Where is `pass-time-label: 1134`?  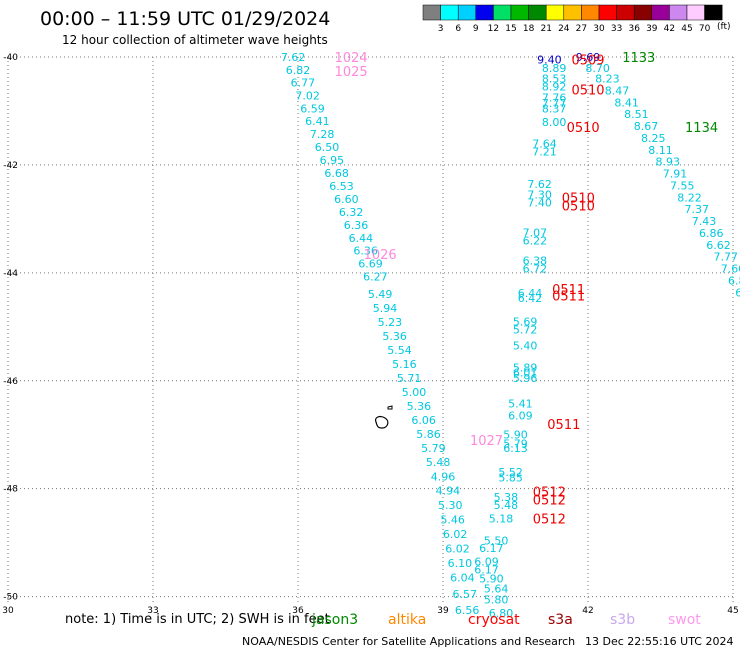 pass-time-label: 1134 is located at coordinates (701, 128).